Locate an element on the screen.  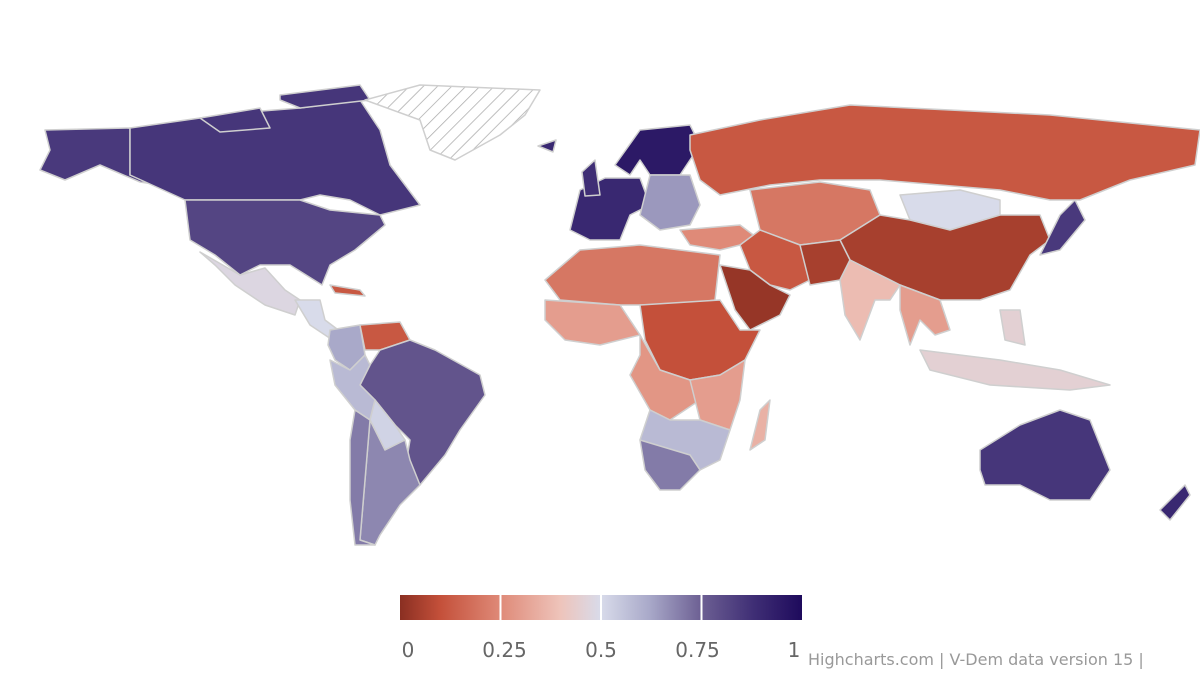
legend-tick-label: 0.5 is located at coordinates (601, 650).